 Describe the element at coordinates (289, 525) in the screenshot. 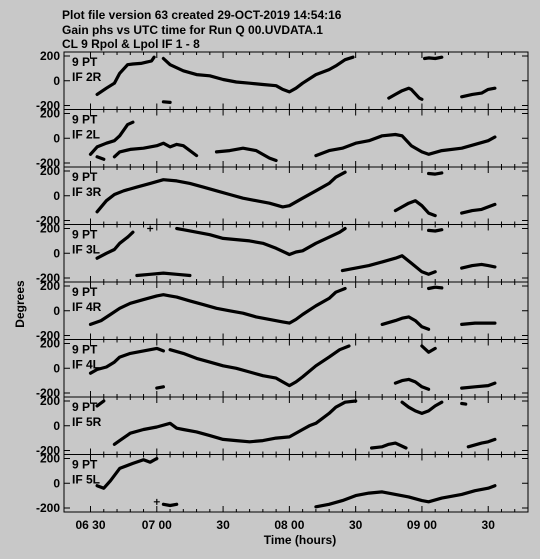

I see `x-tick-label: 08 00` at that location.